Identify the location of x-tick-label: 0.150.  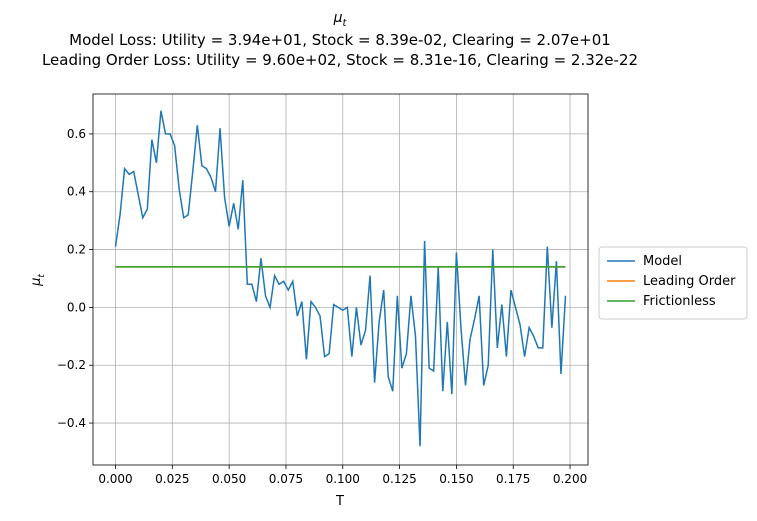
(456, 479).